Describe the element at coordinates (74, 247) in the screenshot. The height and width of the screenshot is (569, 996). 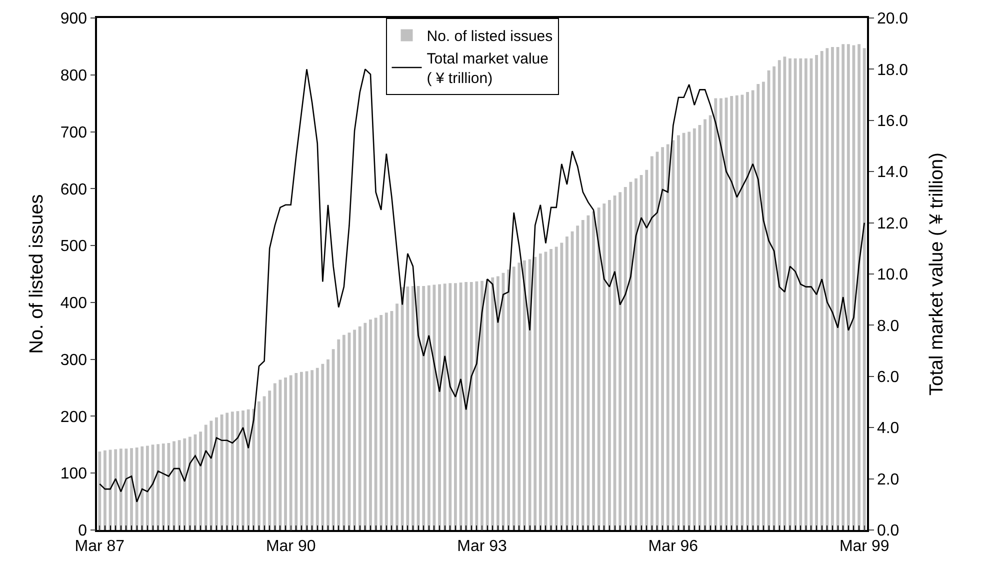
I see `y-tick-label: 500` at that location.